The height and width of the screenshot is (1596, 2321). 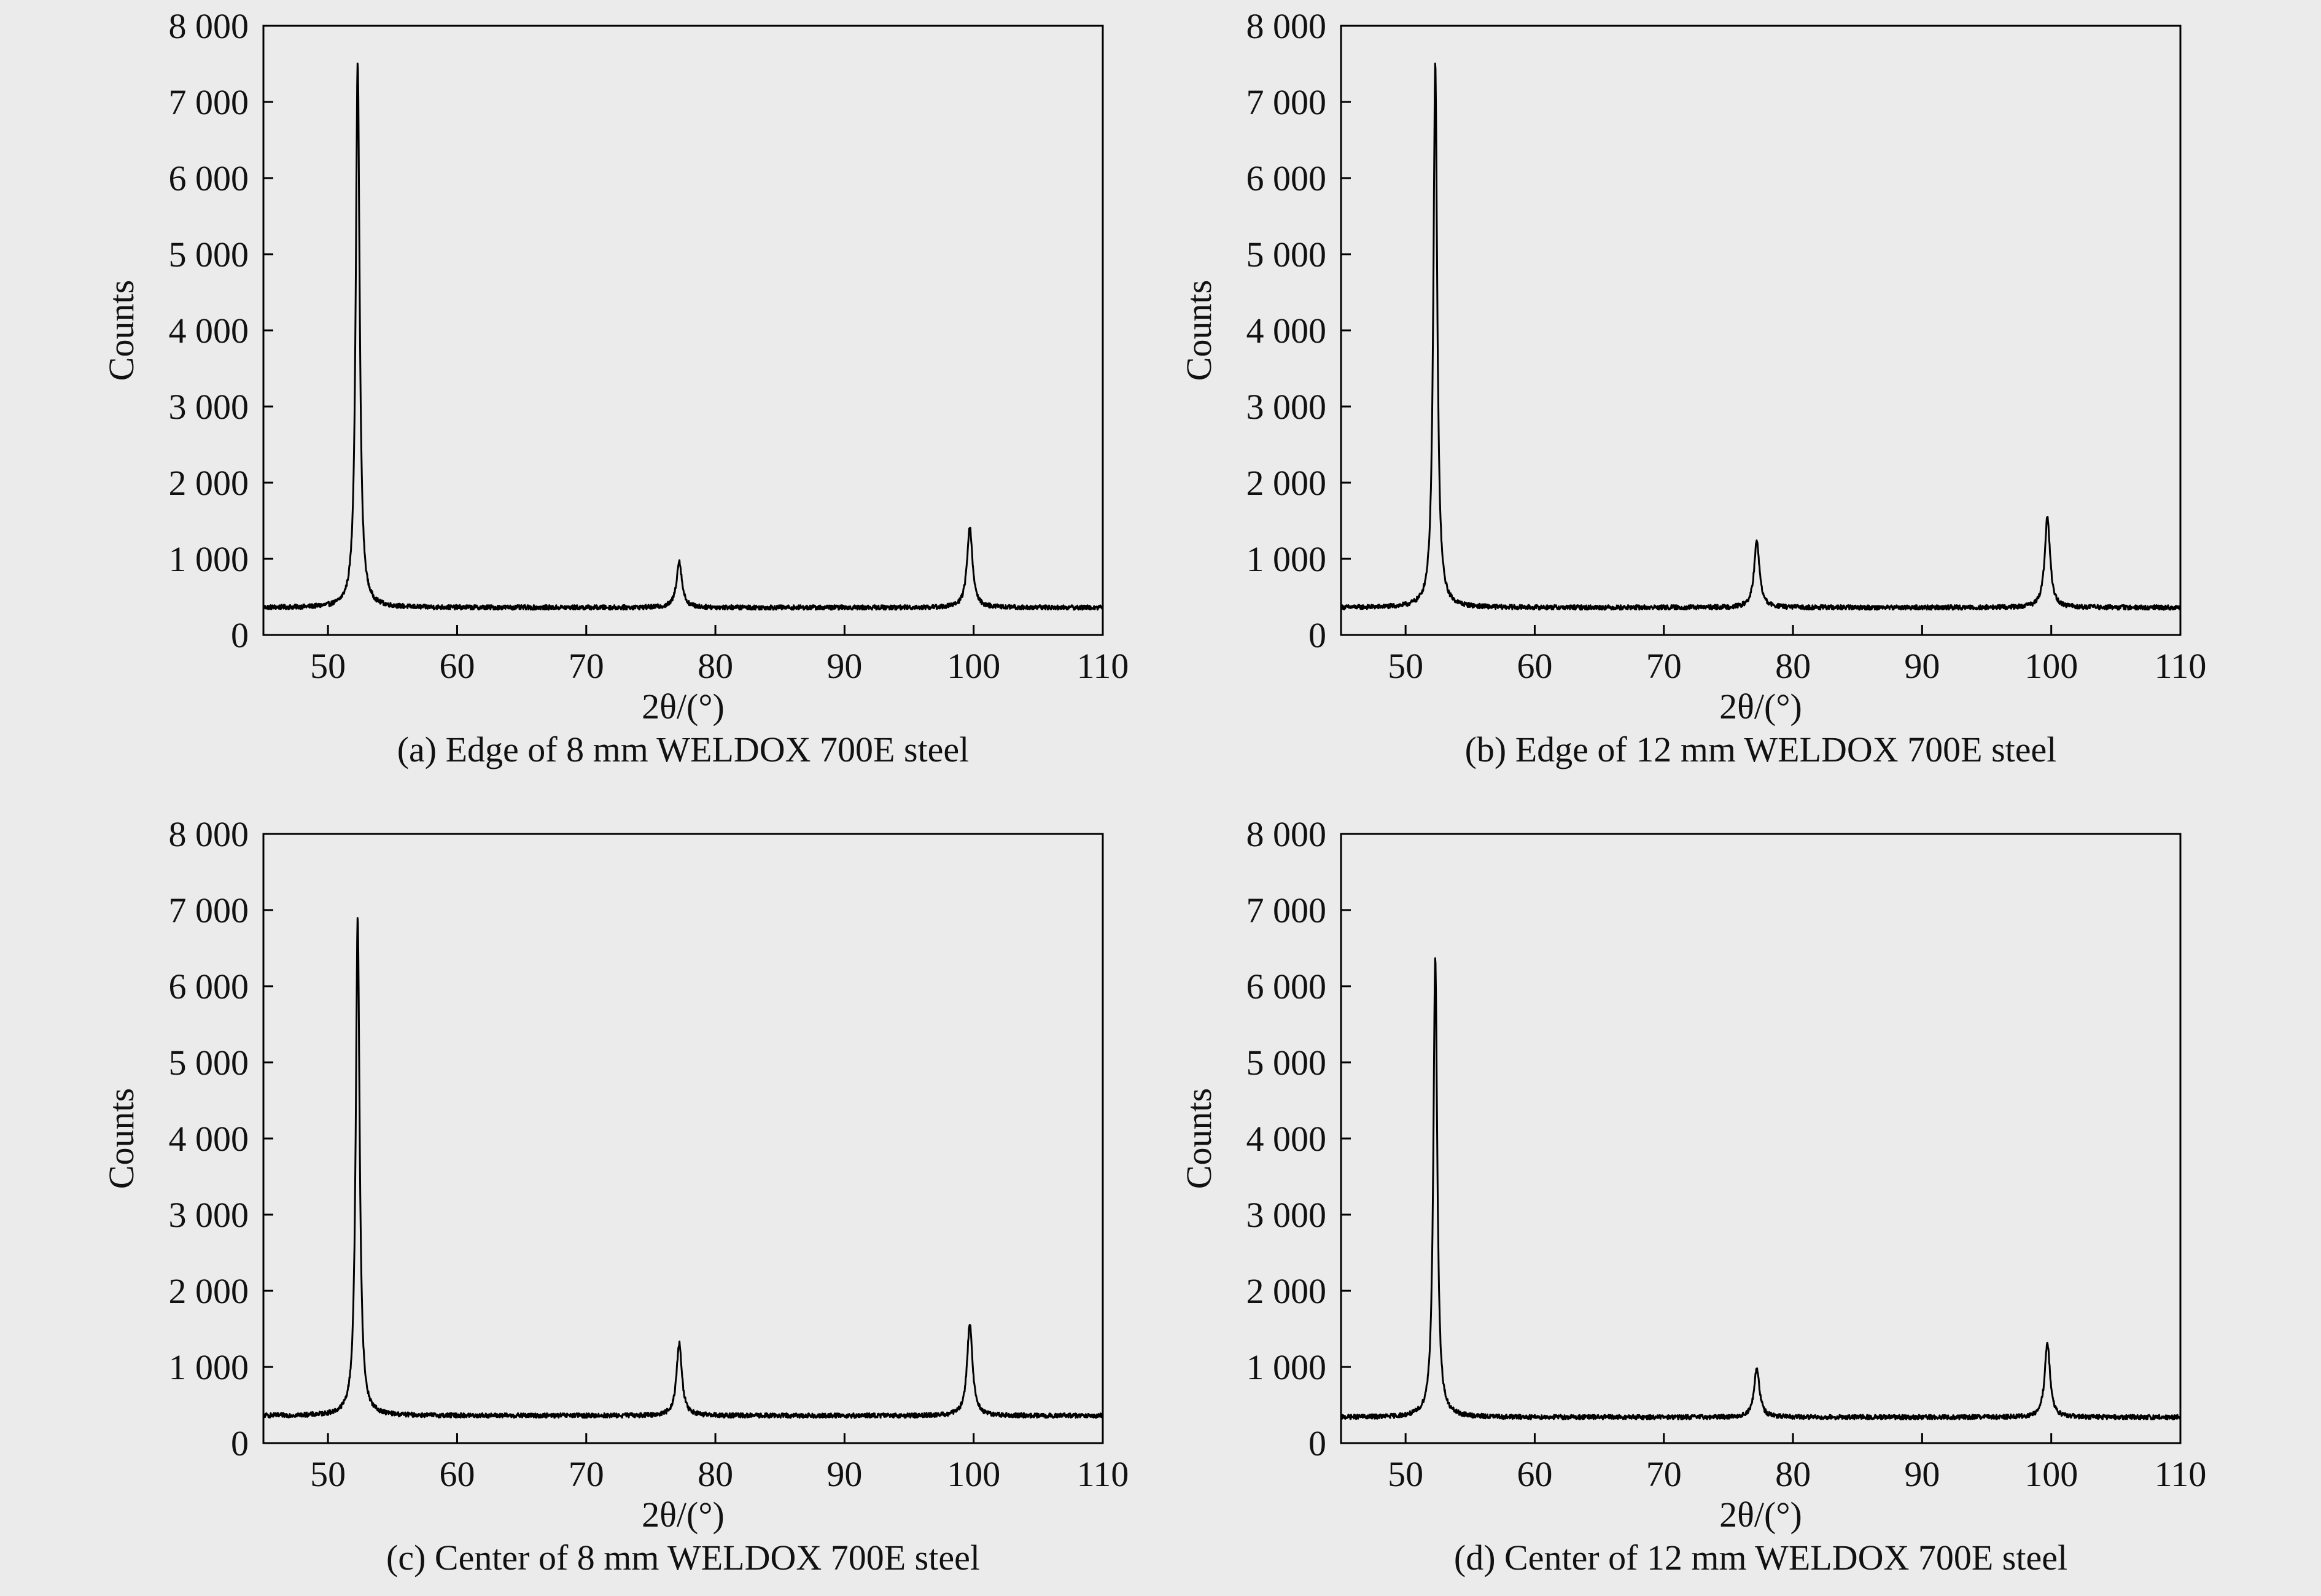 I want to click on panel-caption: (d) Center of 12 mm WELDOX 700E steel, so click(x=1760, y=1558).